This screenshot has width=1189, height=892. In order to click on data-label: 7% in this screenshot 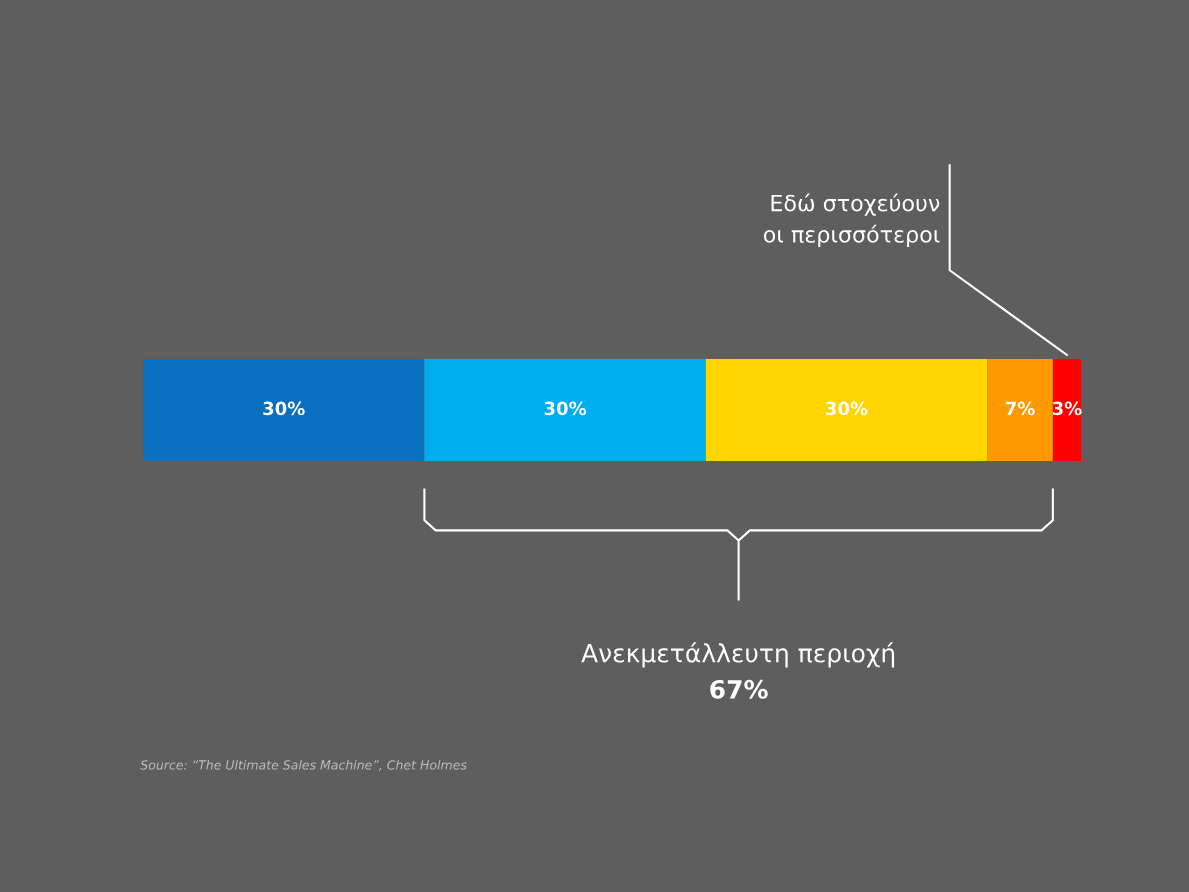, I will do `click(1020, 408)`.